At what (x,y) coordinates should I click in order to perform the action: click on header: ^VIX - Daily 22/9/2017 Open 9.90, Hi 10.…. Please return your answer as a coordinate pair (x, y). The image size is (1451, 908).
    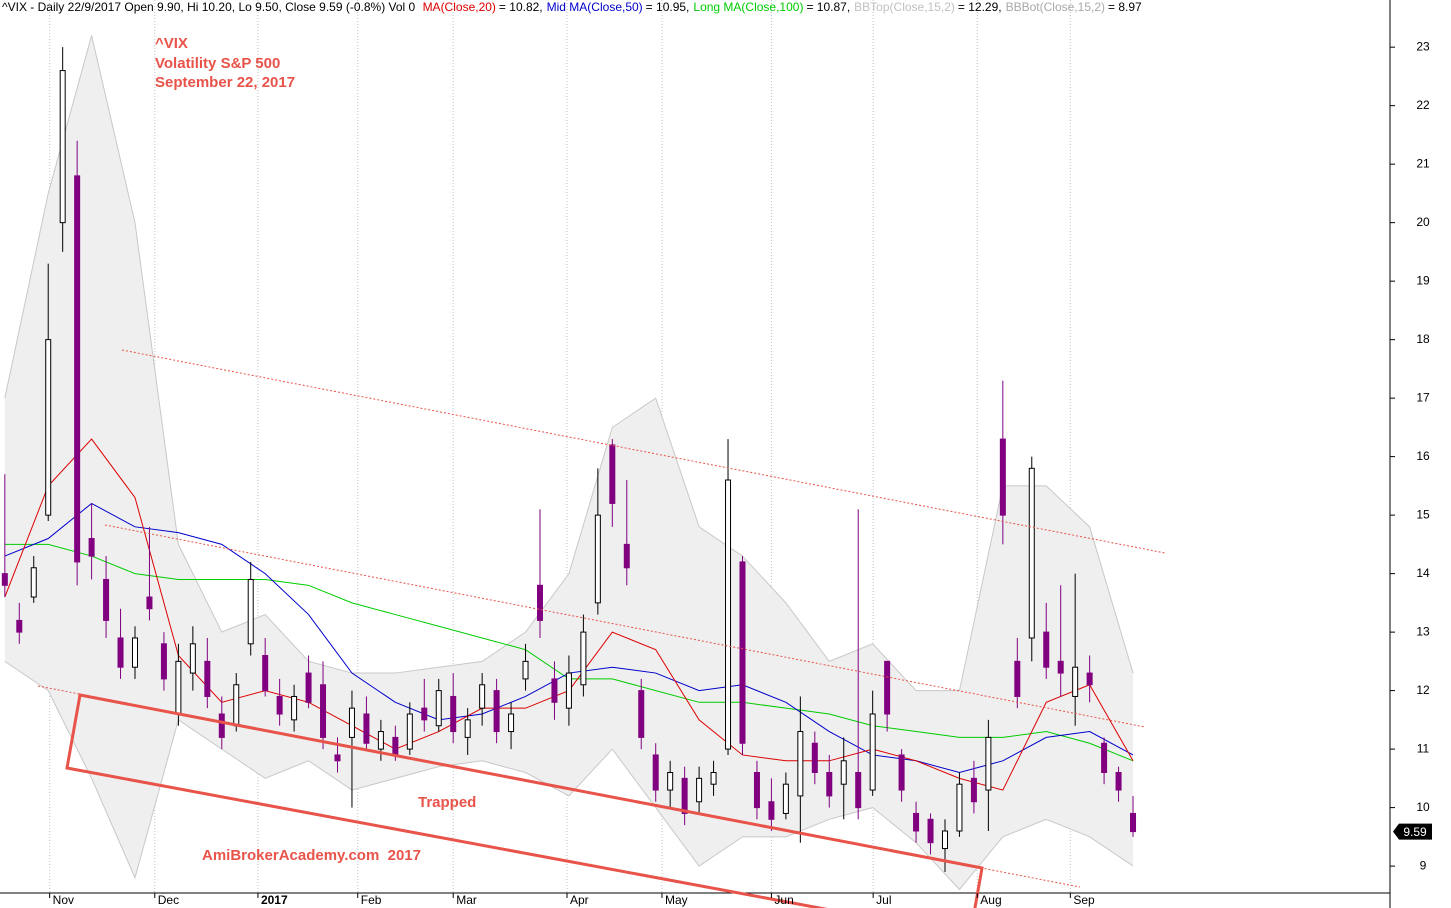
    Looking at the image, I should click on (574, 7).